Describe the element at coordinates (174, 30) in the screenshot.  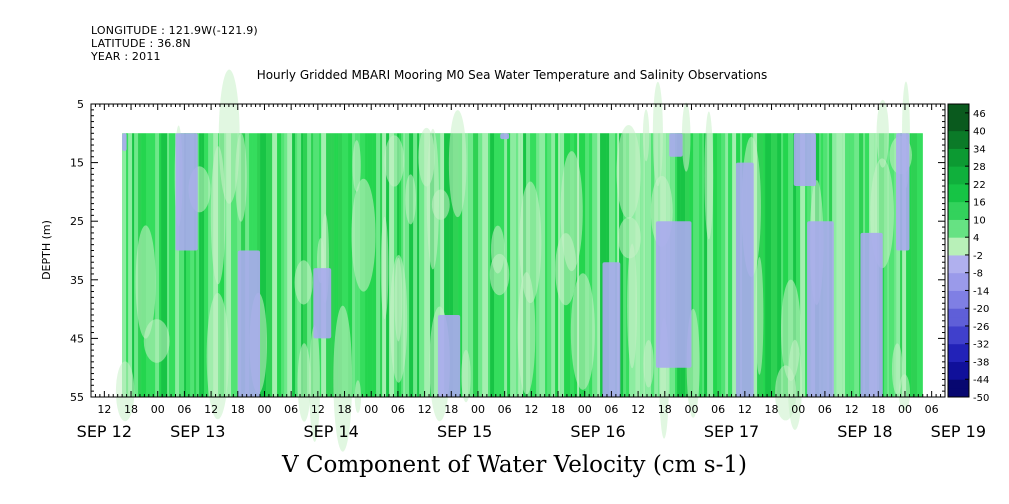
I see `longitude-label: LONGITUDE : 121.9W(-121.9)` at that location.